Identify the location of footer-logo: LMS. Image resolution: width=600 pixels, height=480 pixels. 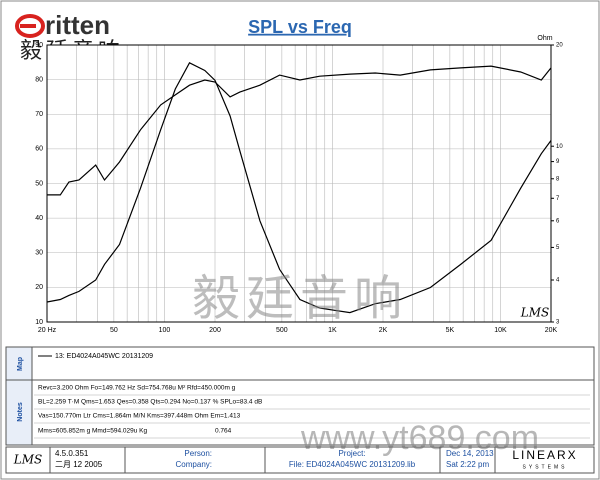
(27, 460).